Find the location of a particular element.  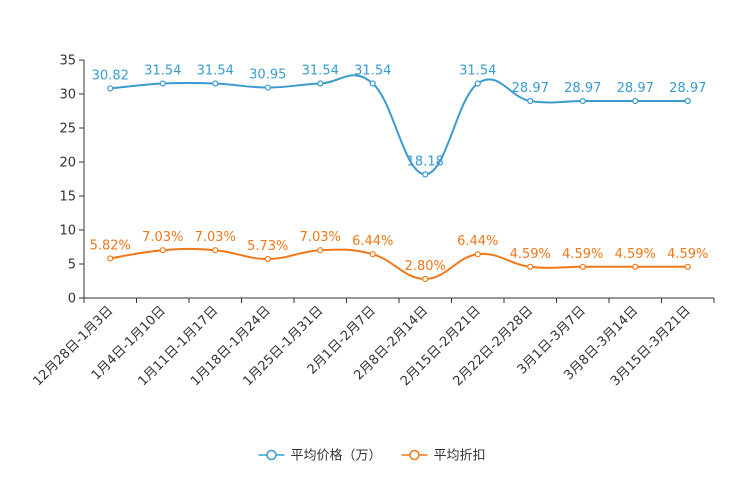

data-label: 30.95 is located at coordinates (267, 75).